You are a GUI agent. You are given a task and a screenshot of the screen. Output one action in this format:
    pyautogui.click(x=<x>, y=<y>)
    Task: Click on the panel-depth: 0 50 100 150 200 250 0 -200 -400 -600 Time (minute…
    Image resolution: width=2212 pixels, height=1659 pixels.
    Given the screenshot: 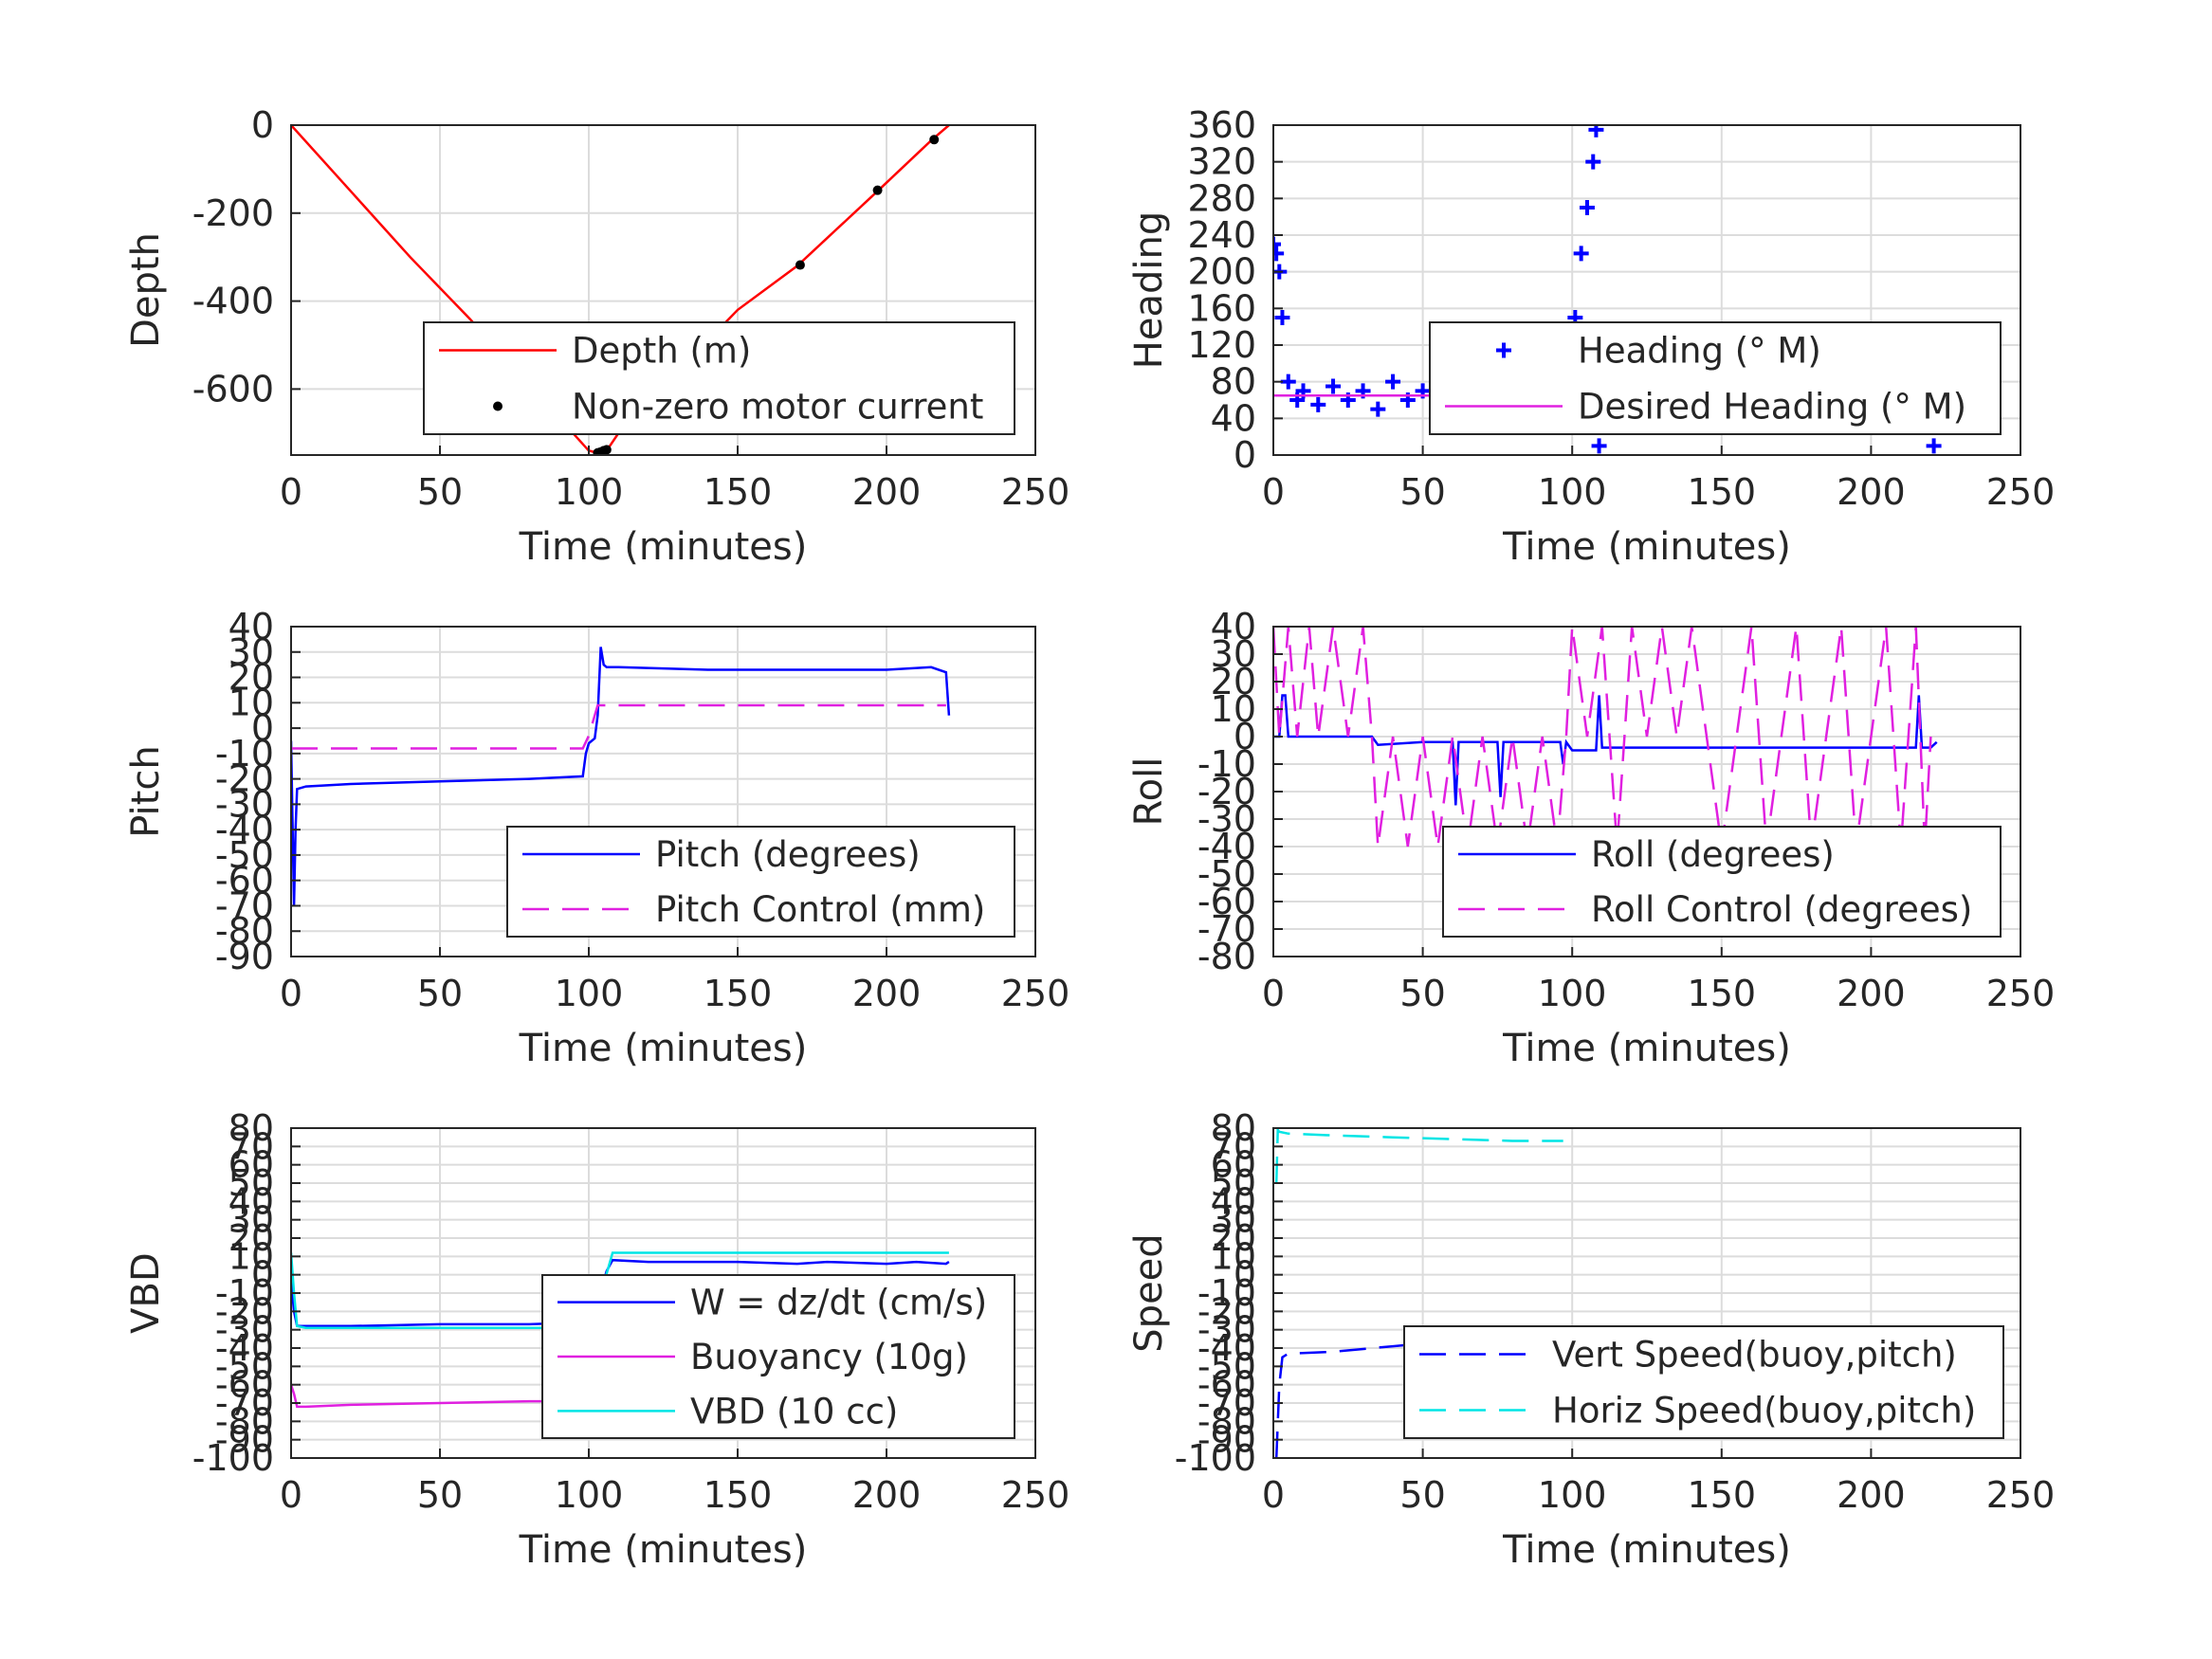 What is the action you would take?
    pyautogui.click(x=596, y=336)
    